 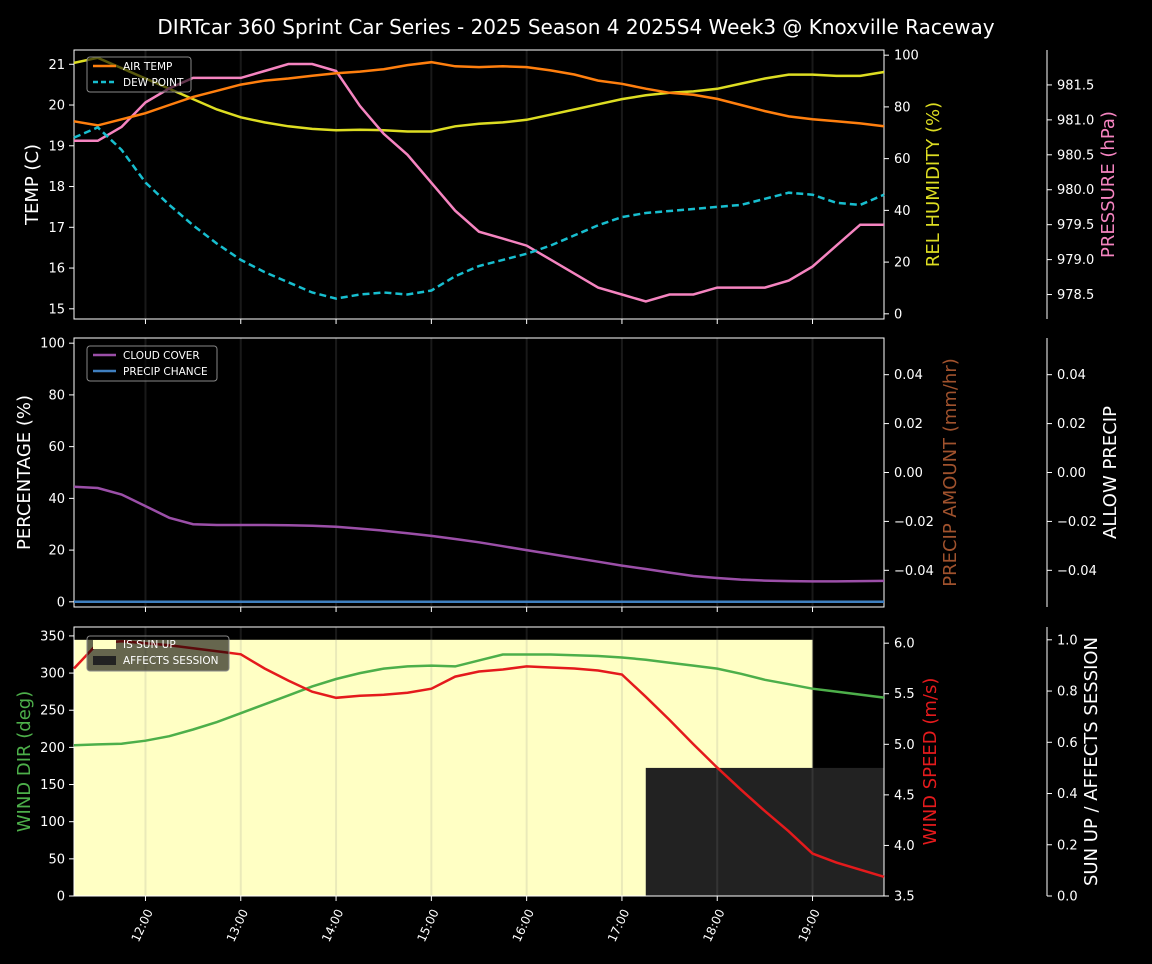 I want to click on y-tick-label: 50, so click(x=56, y=859).